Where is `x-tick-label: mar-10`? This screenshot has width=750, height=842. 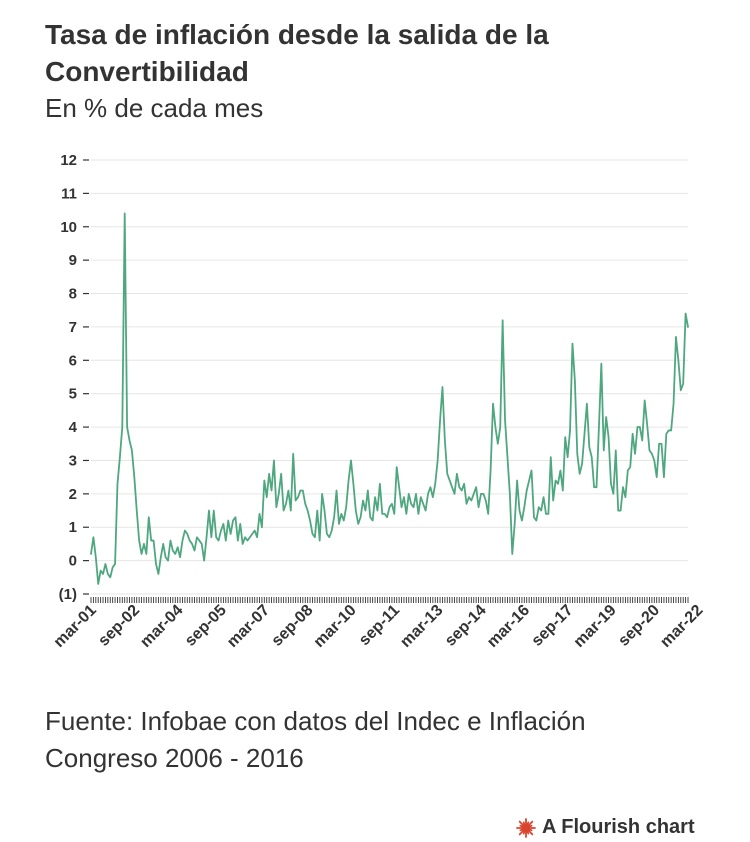 x-tick-label: mar-10 is located at coordinates (335, 626).